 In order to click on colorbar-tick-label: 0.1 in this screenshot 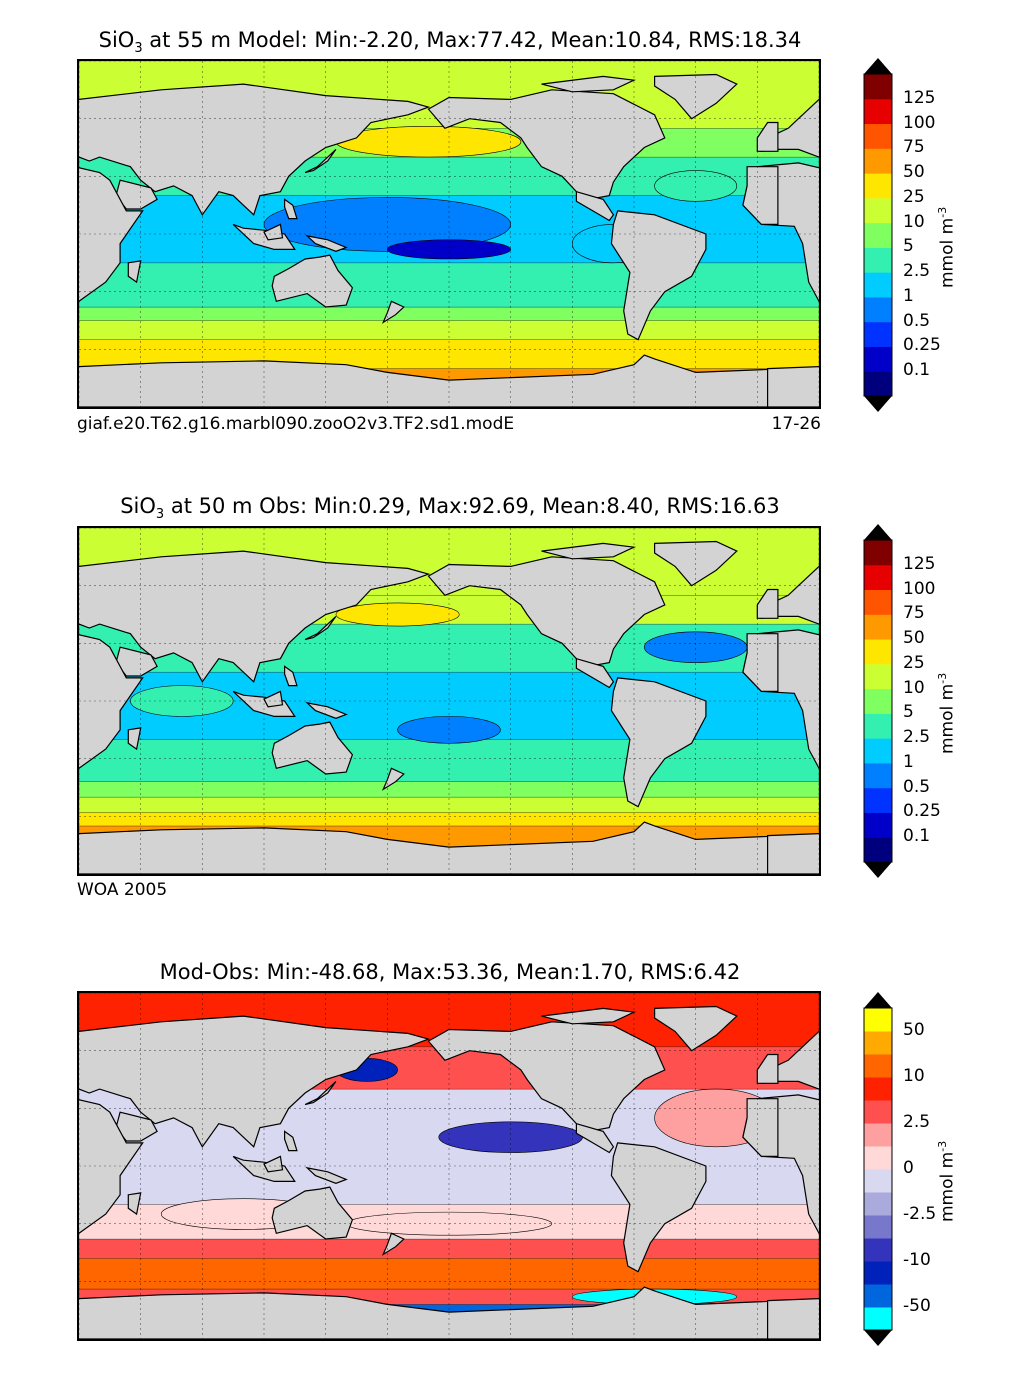, I will do `click(917, 836)`.